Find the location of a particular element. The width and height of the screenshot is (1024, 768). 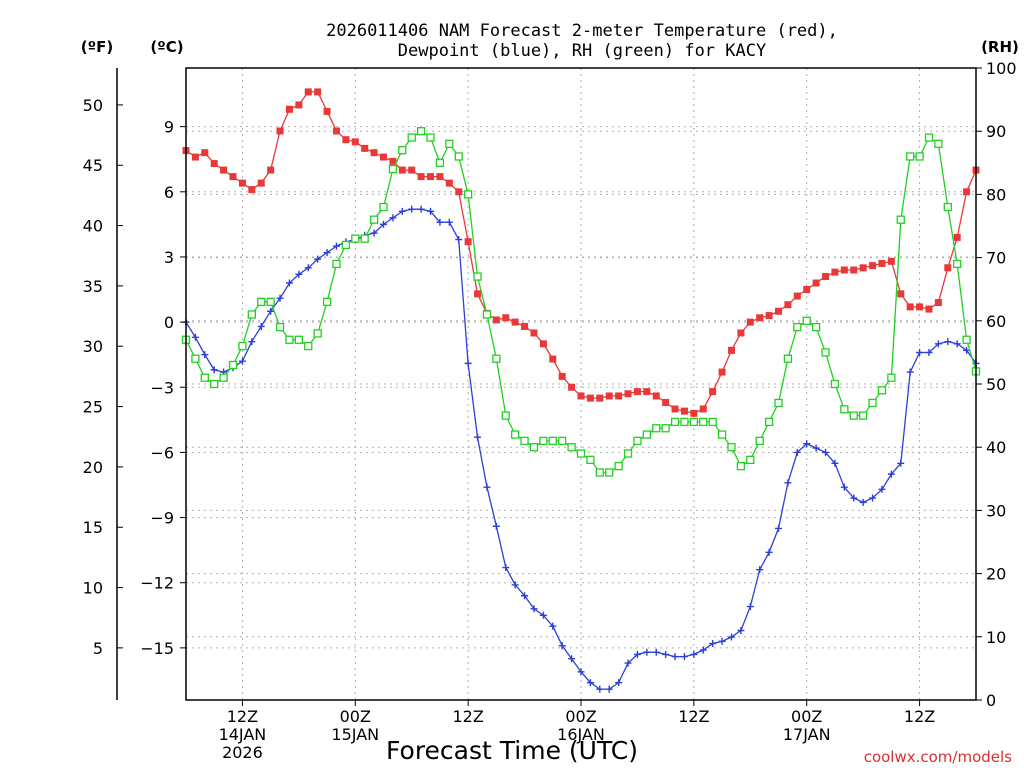

x-tick-label: 12Z is located at coordinates (919, 716).